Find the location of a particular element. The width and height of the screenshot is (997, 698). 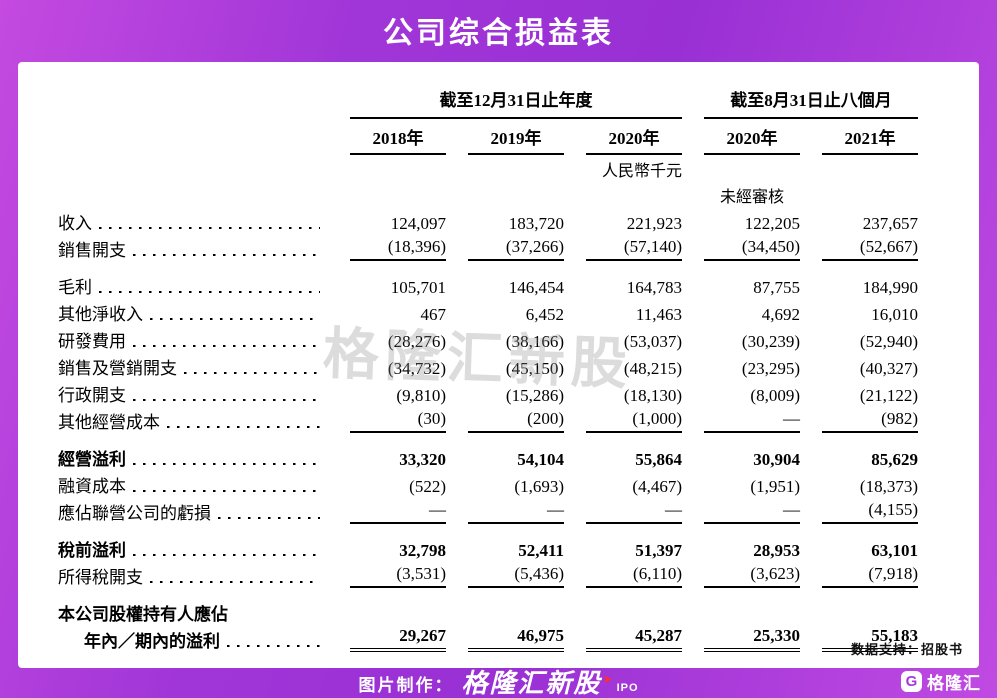

table-row: 本公司股權持有人應佔 is located at coordinates (488, 606).